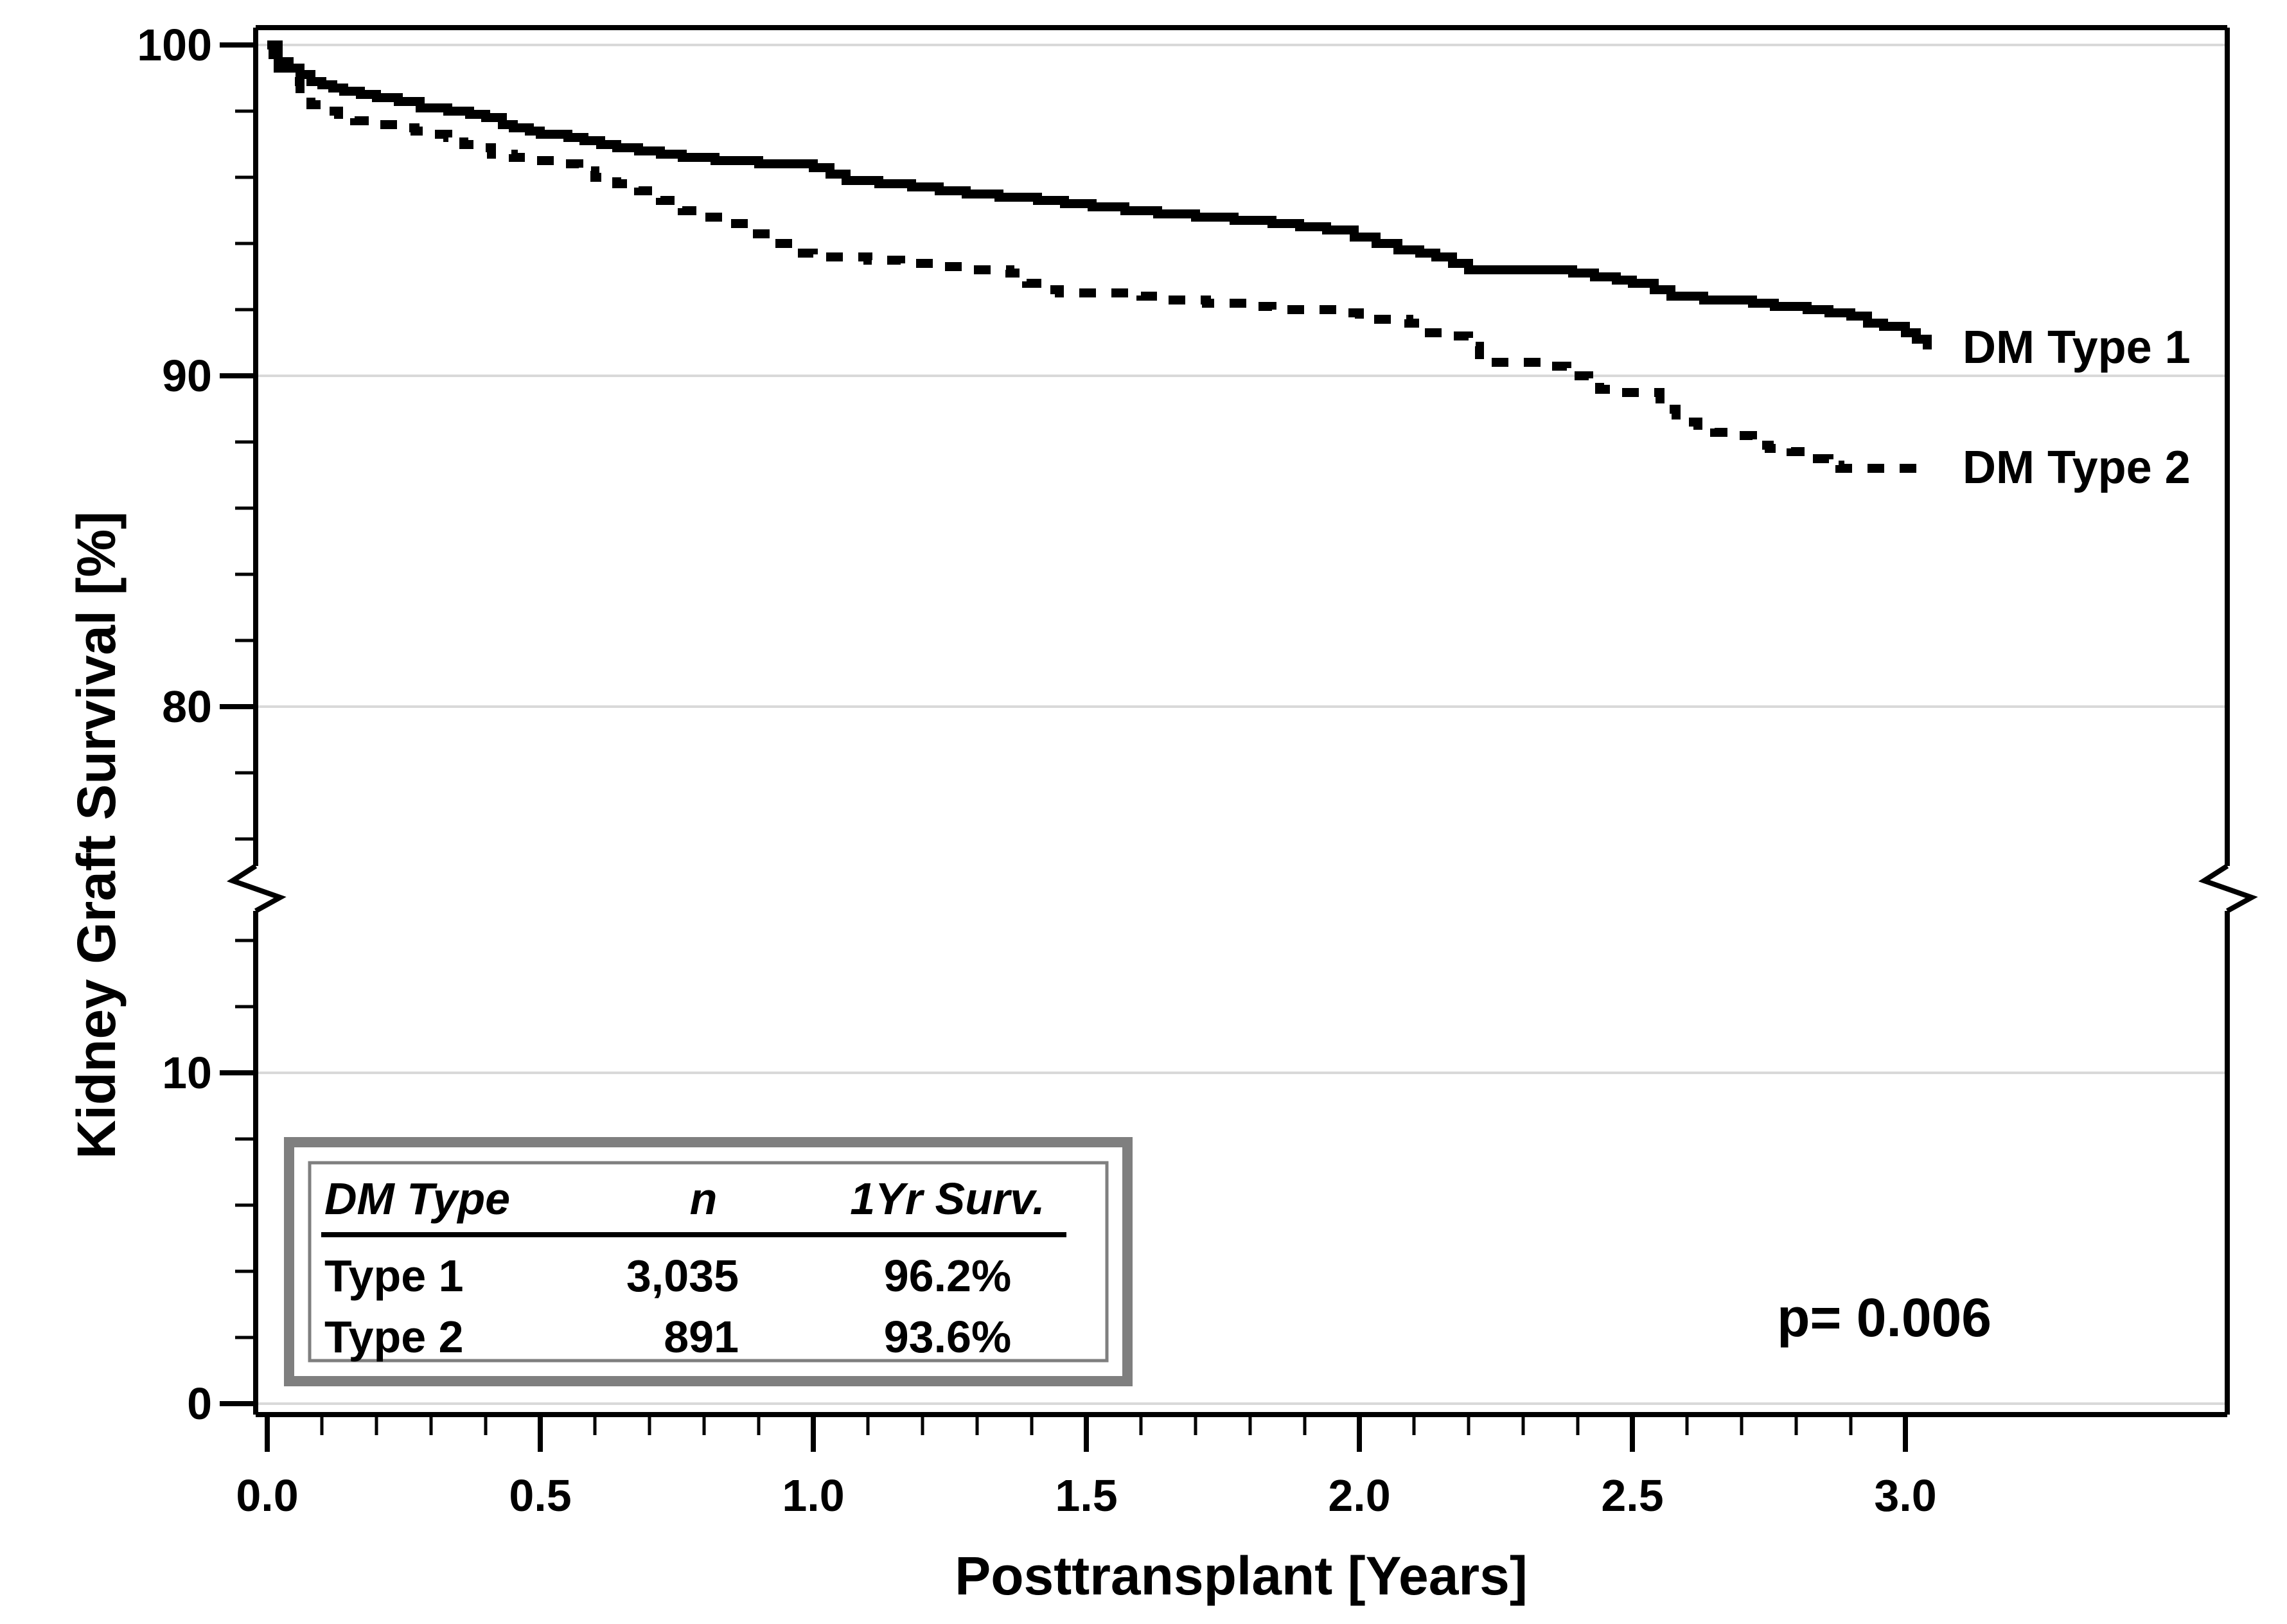  I want to click on table-row2-surv: 93.6%, so click(947, 1337).